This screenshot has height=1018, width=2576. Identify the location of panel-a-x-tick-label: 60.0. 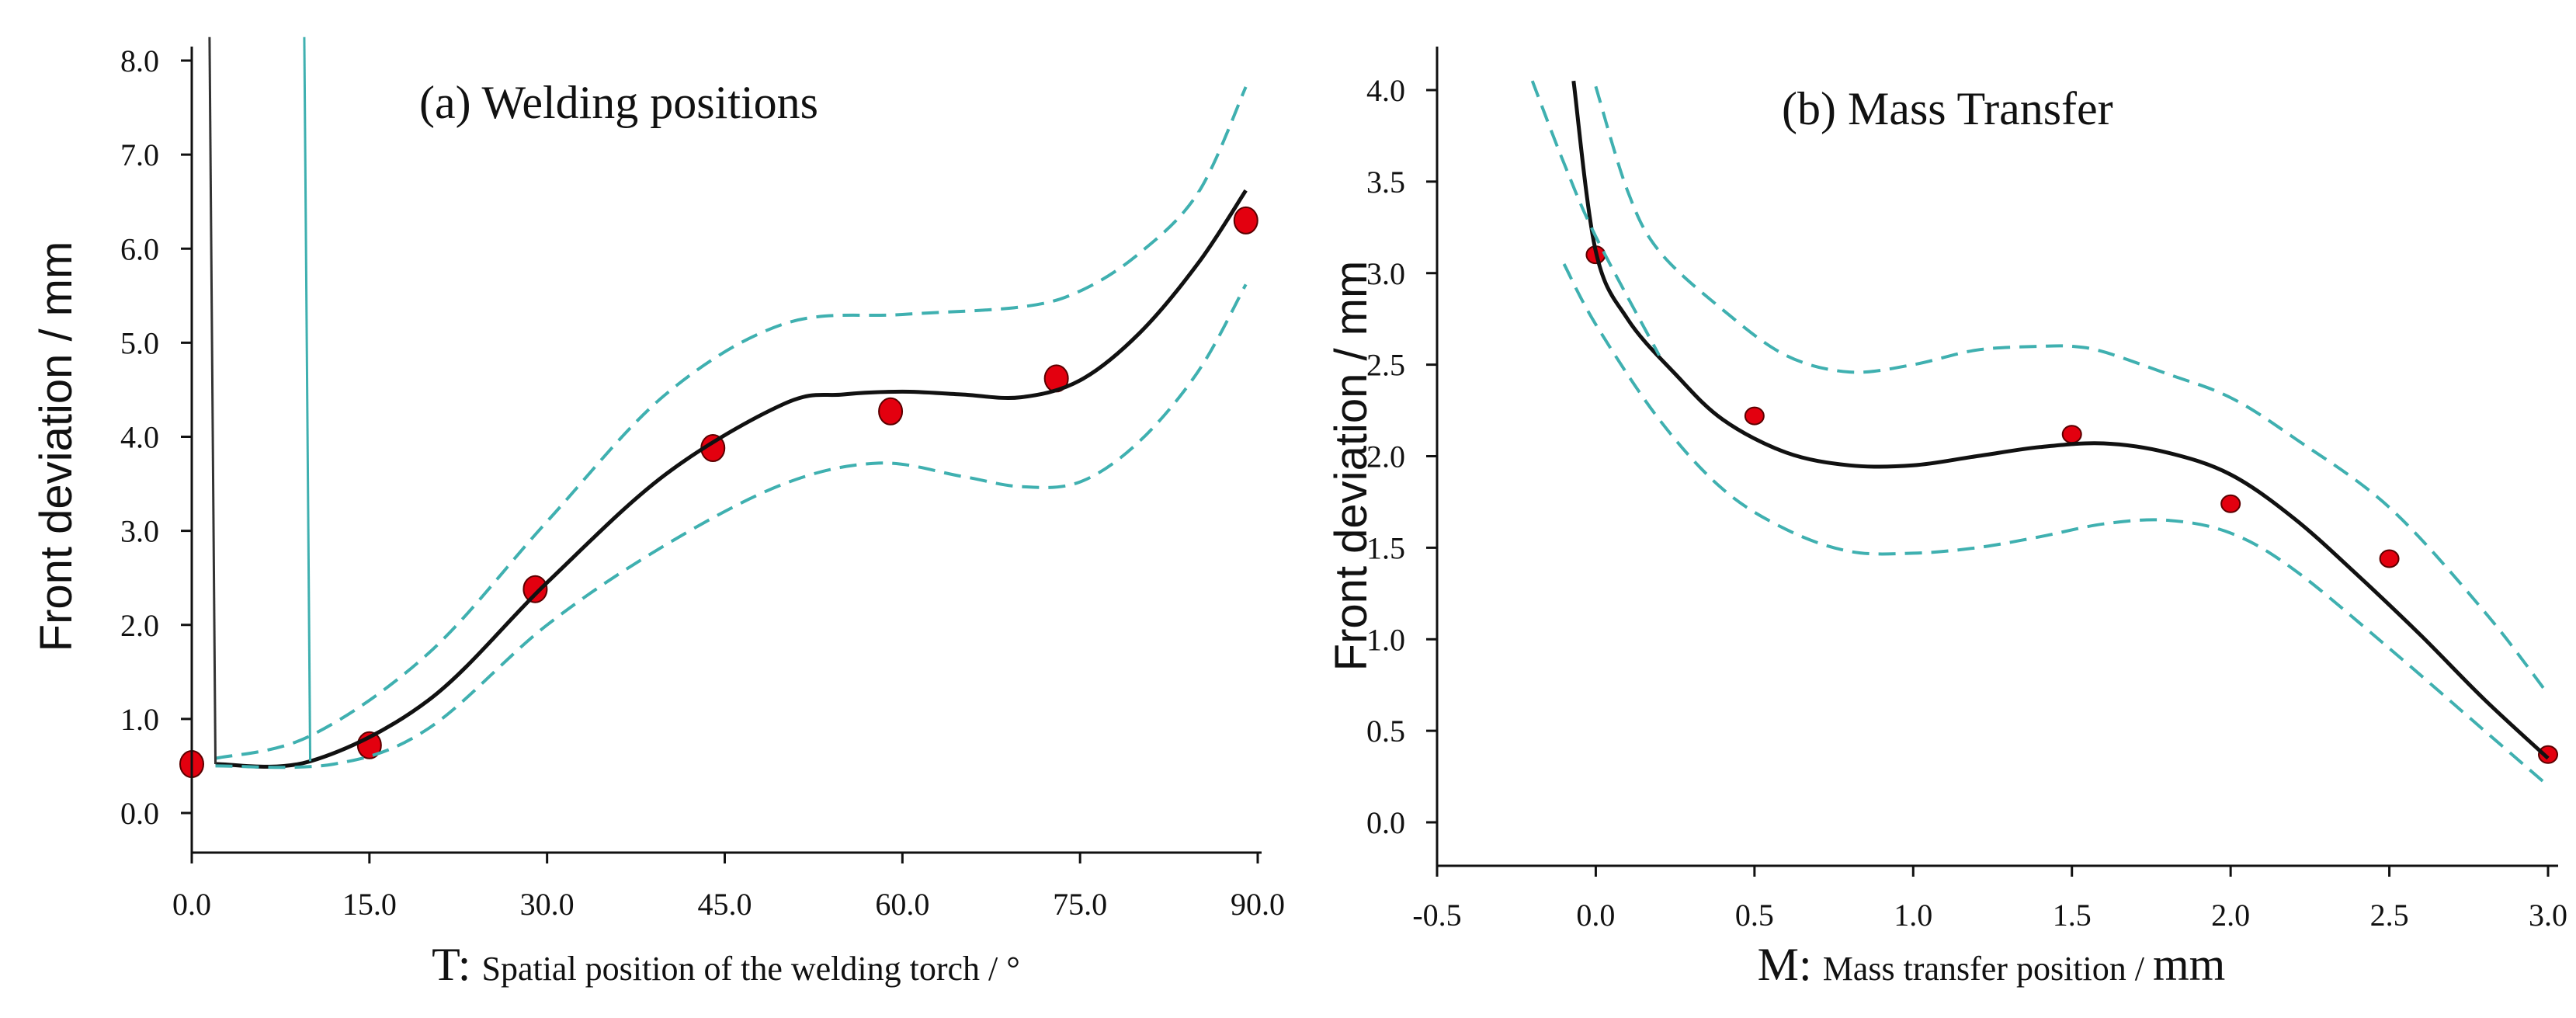
(902, 904).